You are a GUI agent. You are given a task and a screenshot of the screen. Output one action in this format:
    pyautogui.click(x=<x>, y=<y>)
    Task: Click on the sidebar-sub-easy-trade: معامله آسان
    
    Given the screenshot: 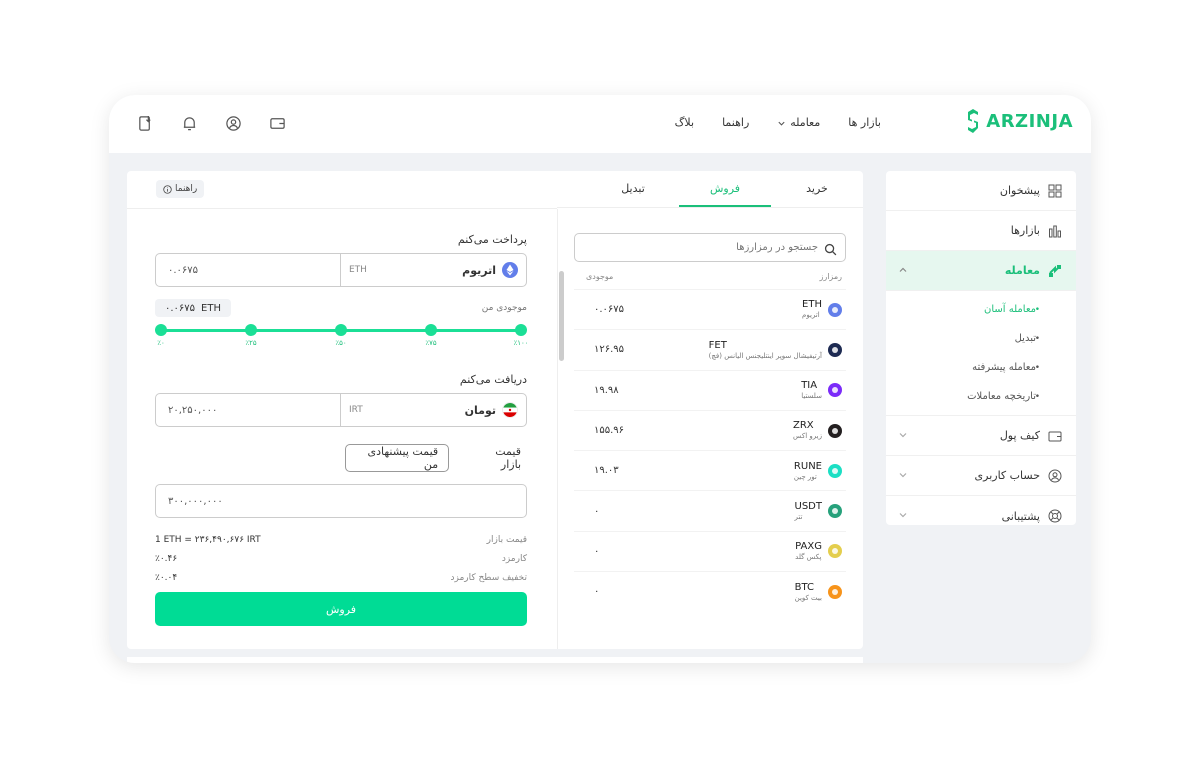 What is the action you would take?
    pyautogui.click(x=981, y=309)
    